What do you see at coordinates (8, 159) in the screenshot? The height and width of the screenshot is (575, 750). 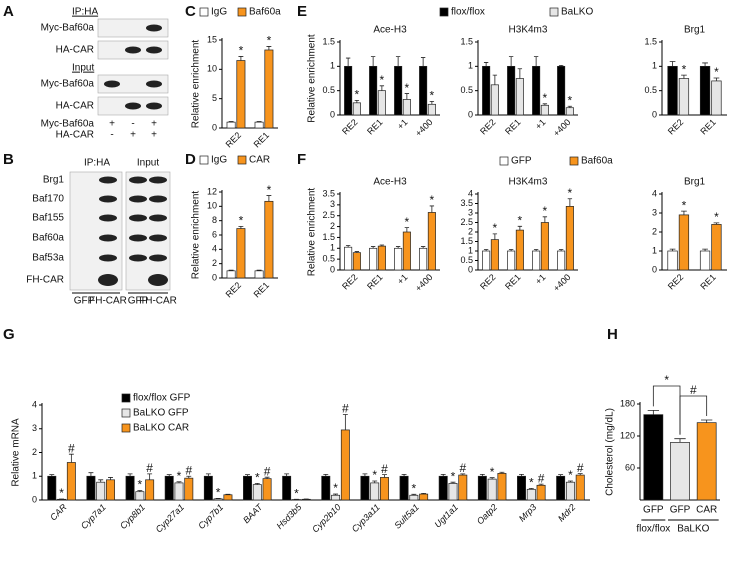 I see `panel-letter: B` at bounding box center [8, 159].